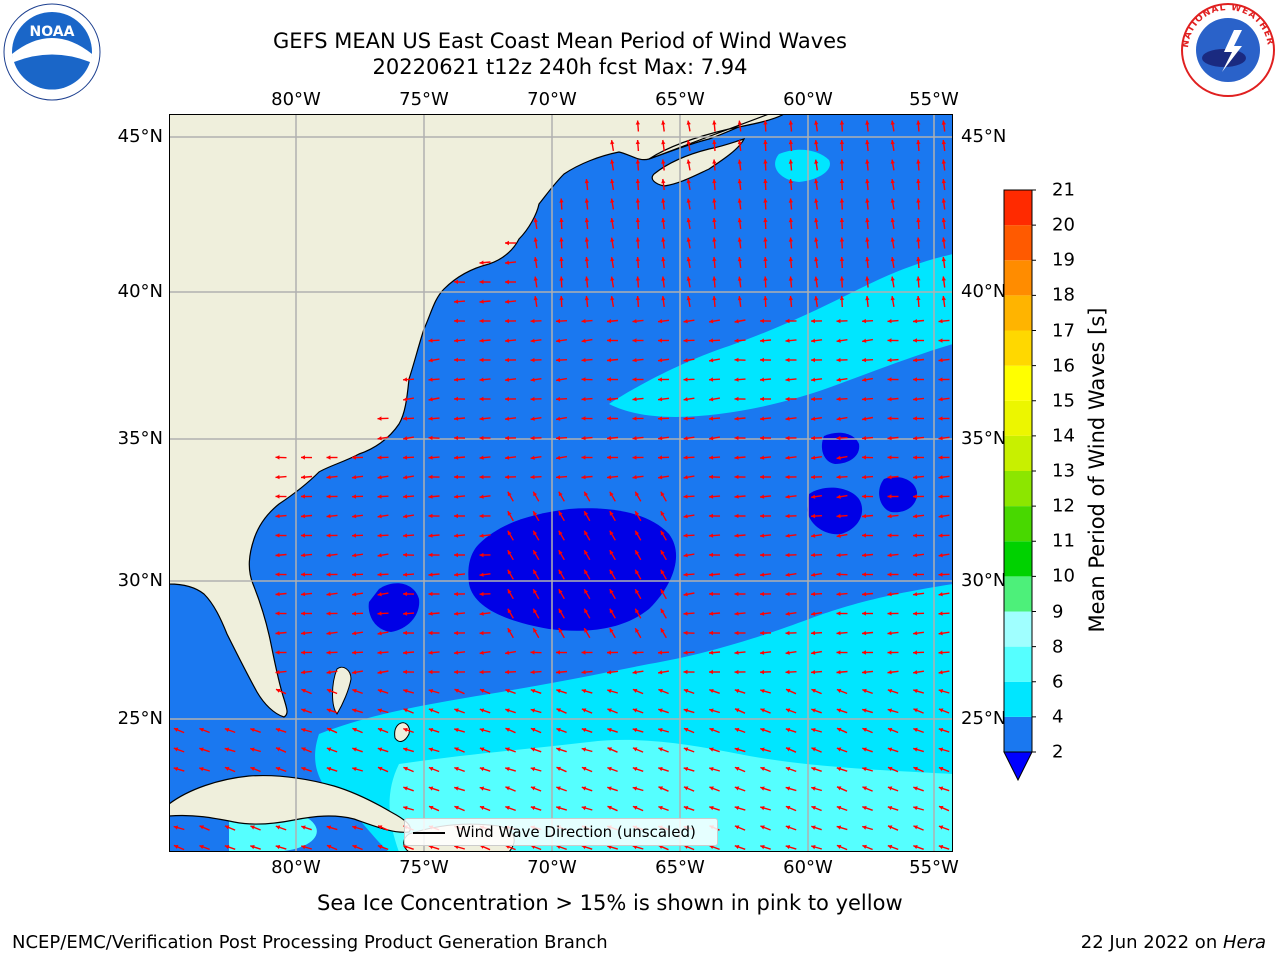  Describe the element at coordinates (934, 99) in the screenshot. I see `lon-tick-top: 55°W` at that location.